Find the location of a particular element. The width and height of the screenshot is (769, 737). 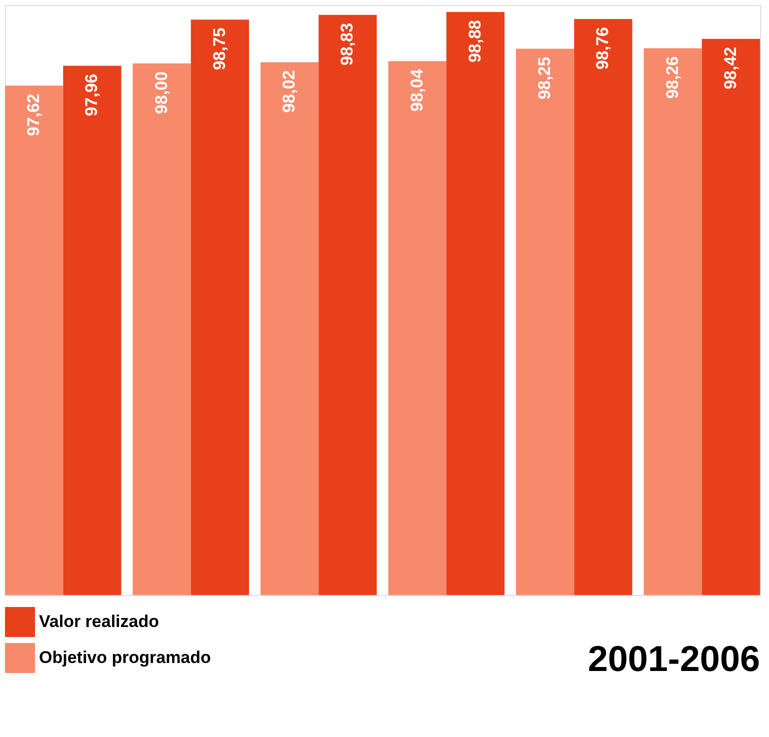

data-label: 98,02 is located at coordinates (289, 91).